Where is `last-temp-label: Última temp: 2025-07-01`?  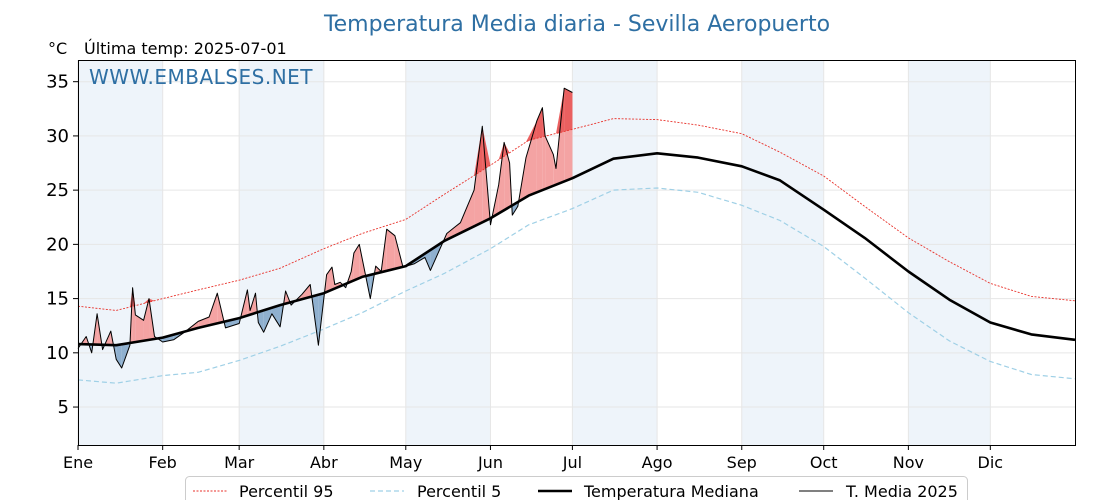
last-temp-label: Última temp: 2025-07-01 is located at coordinates (185, 48).